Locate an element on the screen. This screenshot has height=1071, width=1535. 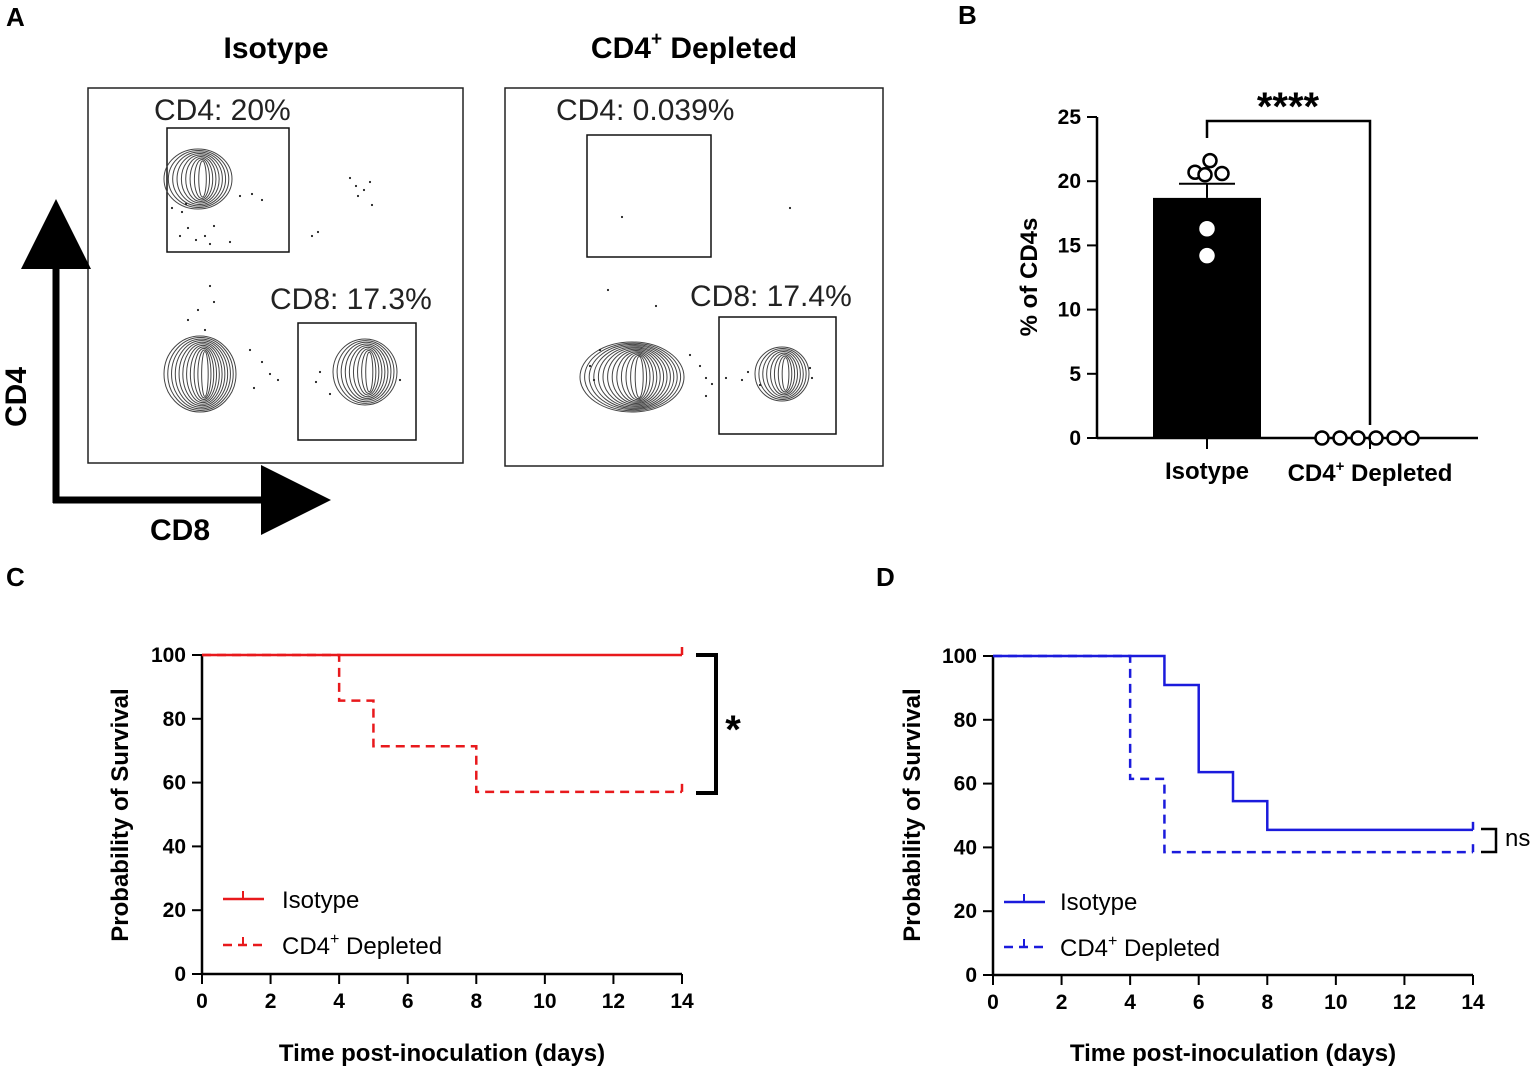
b-y-ticks: 0 5 10 15 20 25 is located at coordinates (1077, 278).